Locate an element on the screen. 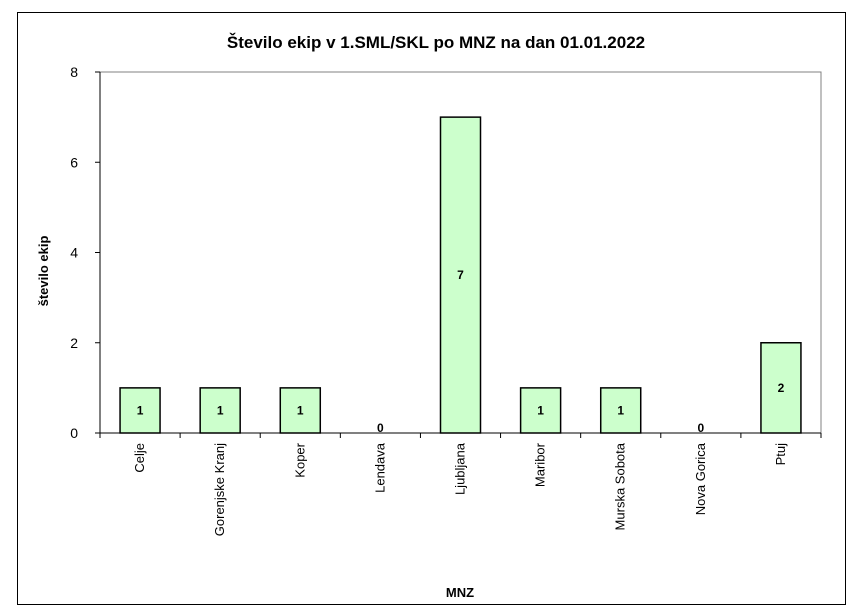 This screenshot has width=860, height=609. data-label: 2 is located at coordinates (781, 388).